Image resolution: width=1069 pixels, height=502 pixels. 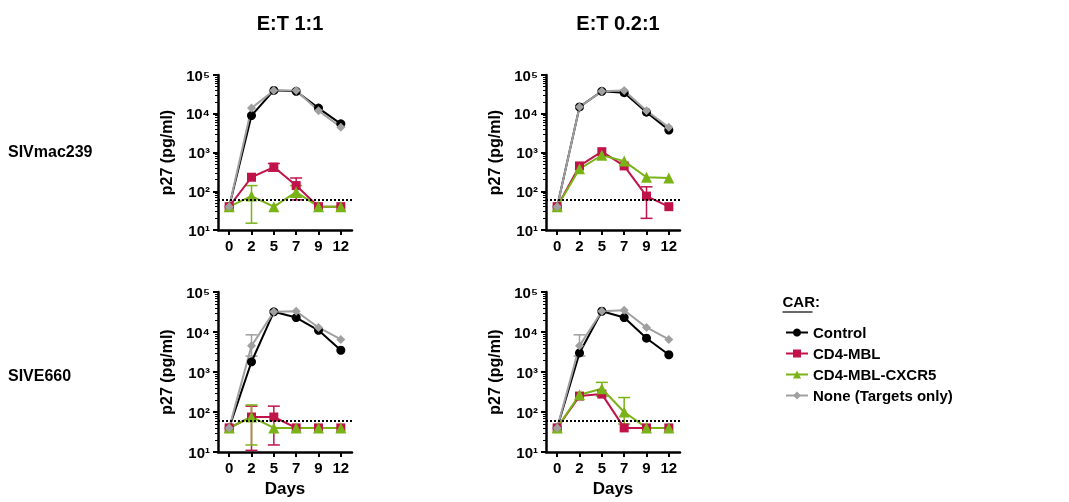 What do you see at coordinates (50, 151) in the screenshot?
I see `text: SIVmac239` at bounding box center [50, 151].